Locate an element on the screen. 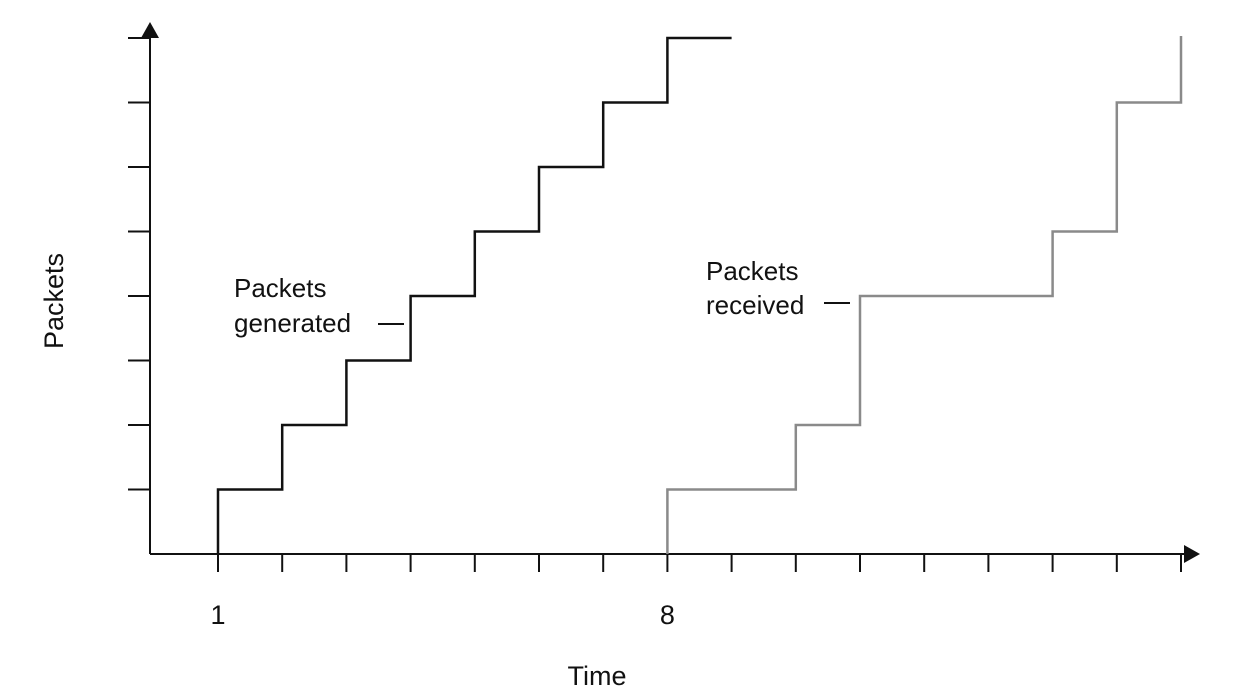 This screenshot has width=1260, height=700. x-ticks is located at coordinates (699, 563).